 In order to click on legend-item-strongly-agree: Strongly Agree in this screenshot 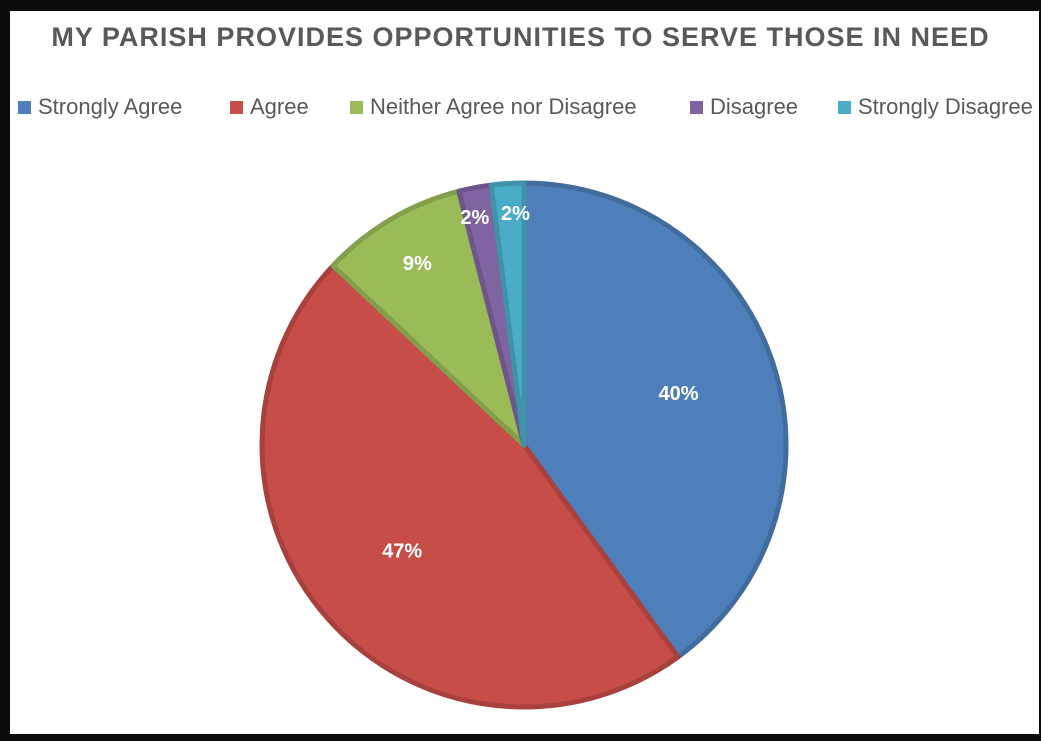, I will do `click(100, 107)`.